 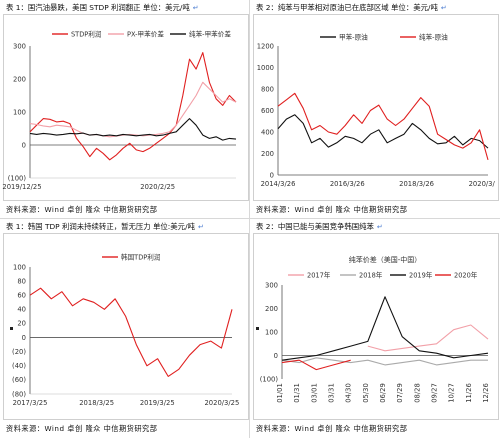 I want to click on legend-label: 甲苯-原油, so click(x=353, y=36).